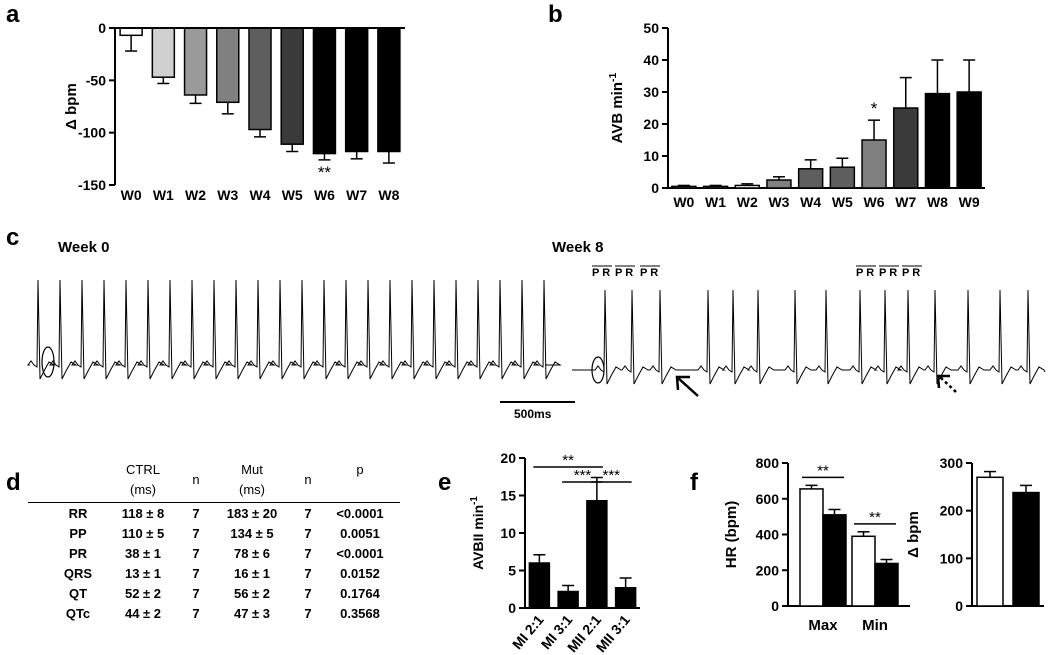  What do you see at coordinates (252, 513) in the screenshot?
I see `table-cell-mut: 183 ± 20` at bounding box center [252, 513].